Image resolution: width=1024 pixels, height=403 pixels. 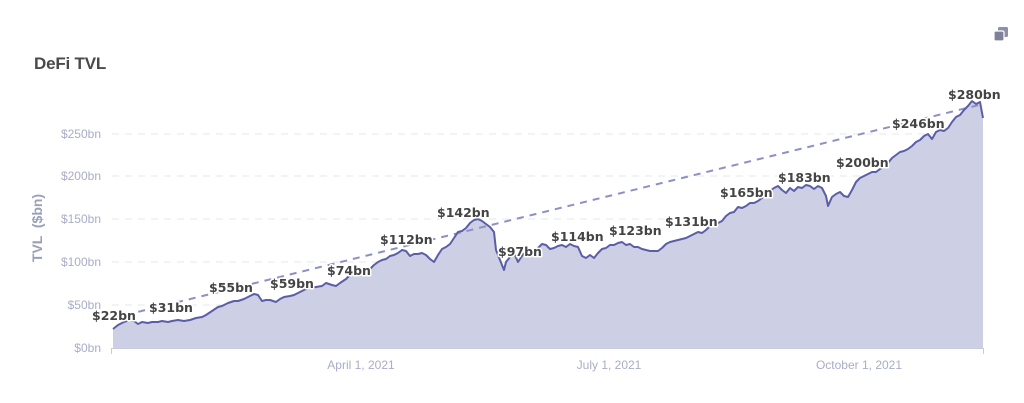 I want to click on data-label: $74bn, so click(x=349, y=270).